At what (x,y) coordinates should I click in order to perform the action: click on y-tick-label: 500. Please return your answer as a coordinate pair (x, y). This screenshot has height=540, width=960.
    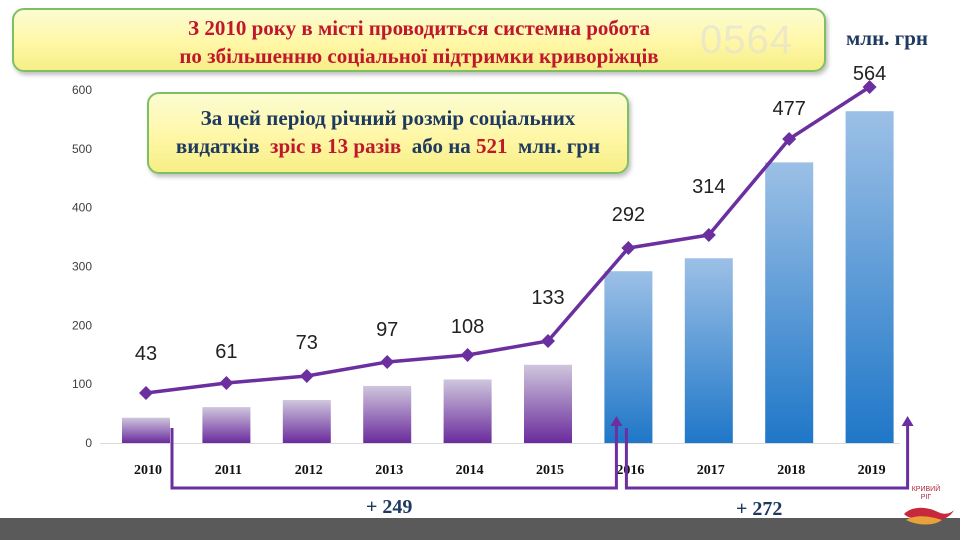
    Looking at the image, I should click on (82, 149).